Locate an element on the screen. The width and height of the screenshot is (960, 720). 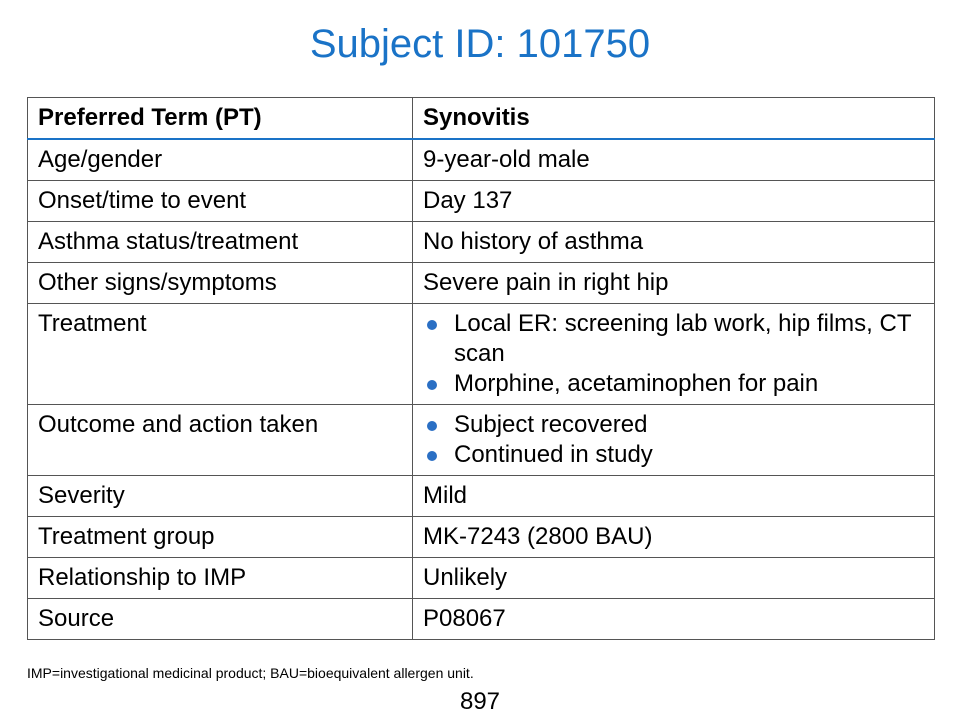
row-label: Age/gender is located at coordinates (220, 159).